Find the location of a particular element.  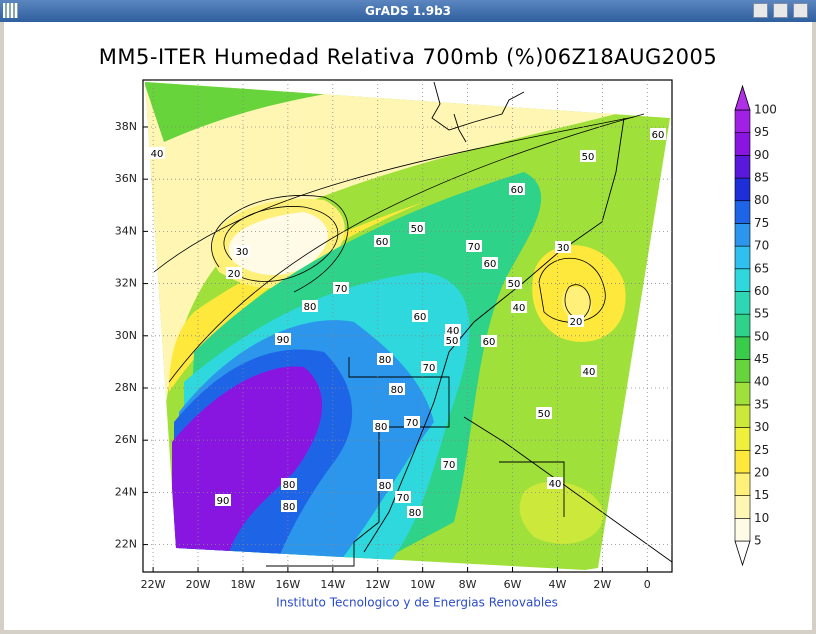

colorbar-label: 20 is located at coordinates (761, 472).